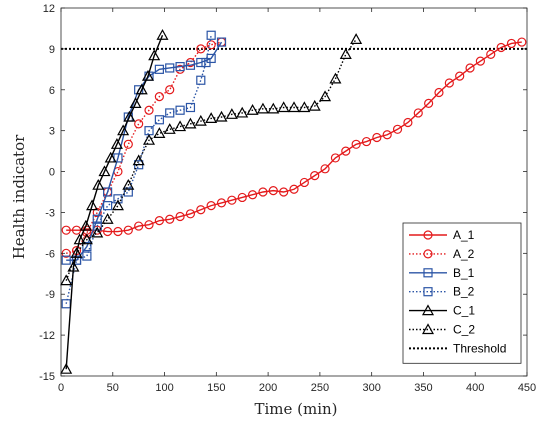 The height and width of the screenshot is (425, 550). I want to click on y-axis-label: Health indicator, so click(19, 196).